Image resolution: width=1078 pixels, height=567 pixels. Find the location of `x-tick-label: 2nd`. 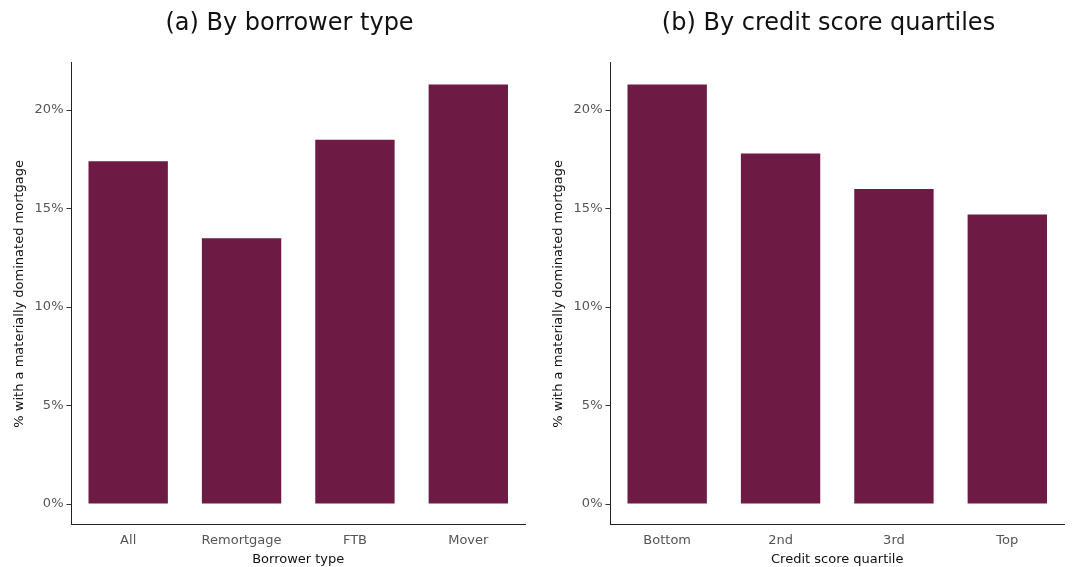

x-tick-label: 2nd is located at coordinates (780, 539).